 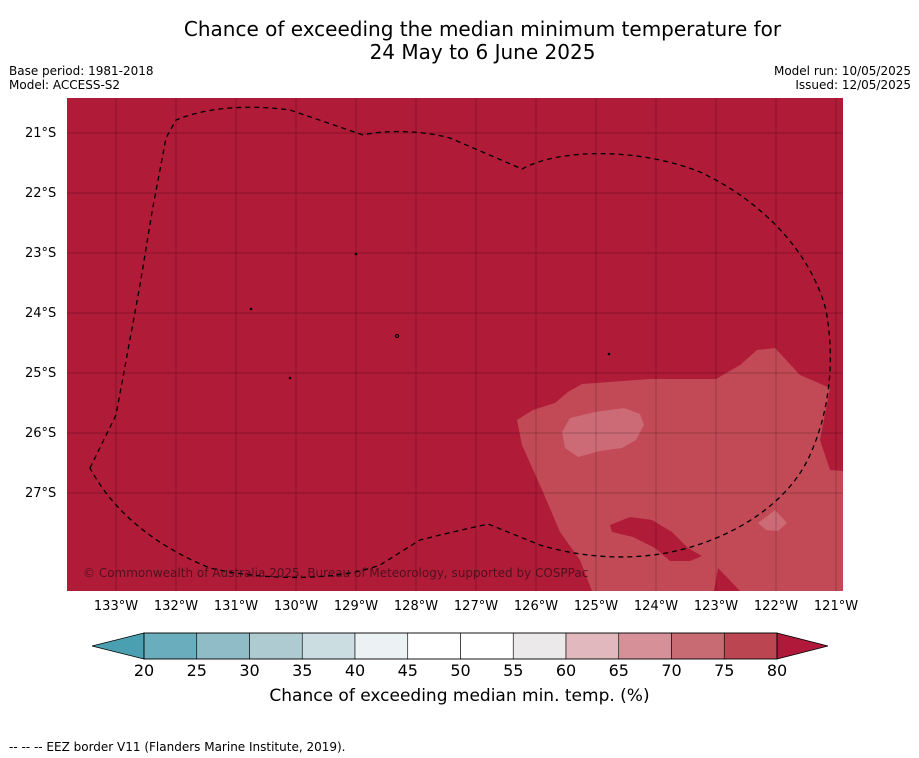 What do you see at coordinates (671, 670) in the screenshot?
I see `colorbar-tick-label: 70` at bounding box center [671, 670].